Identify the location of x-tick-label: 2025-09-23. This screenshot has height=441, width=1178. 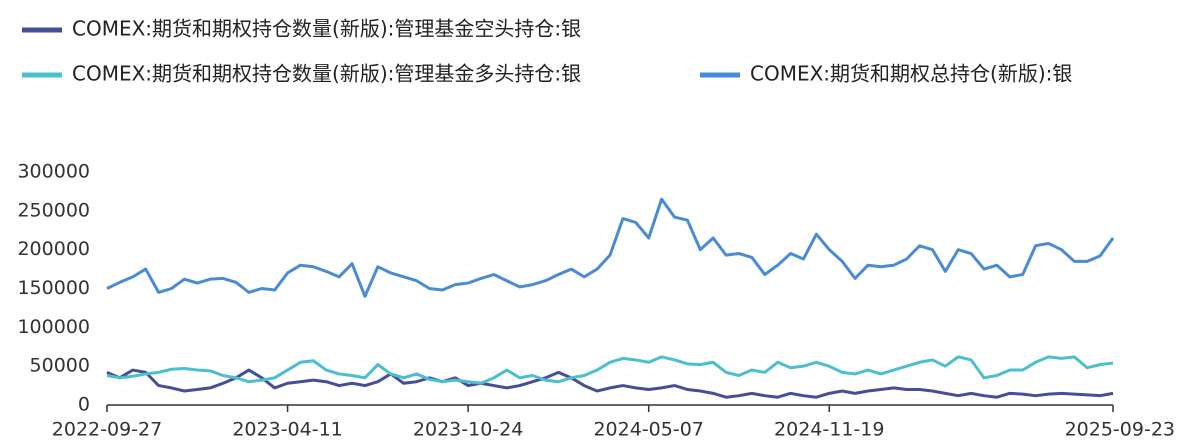
(1120, 430).